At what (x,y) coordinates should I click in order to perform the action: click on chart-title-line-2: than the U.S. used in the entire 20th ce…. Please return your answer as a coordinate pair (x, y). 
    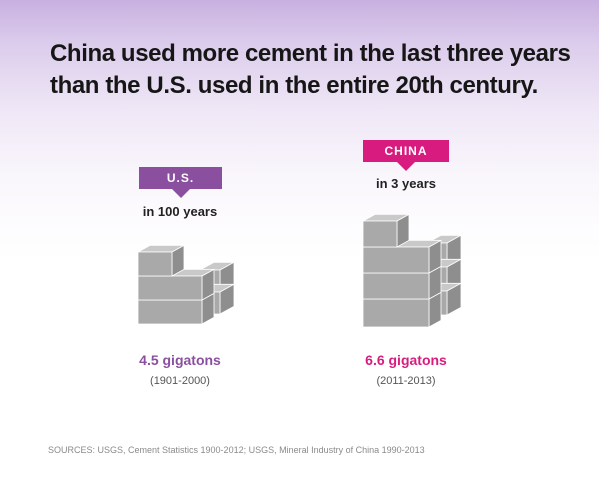
    Looking at the image, I should click on (294, 85).